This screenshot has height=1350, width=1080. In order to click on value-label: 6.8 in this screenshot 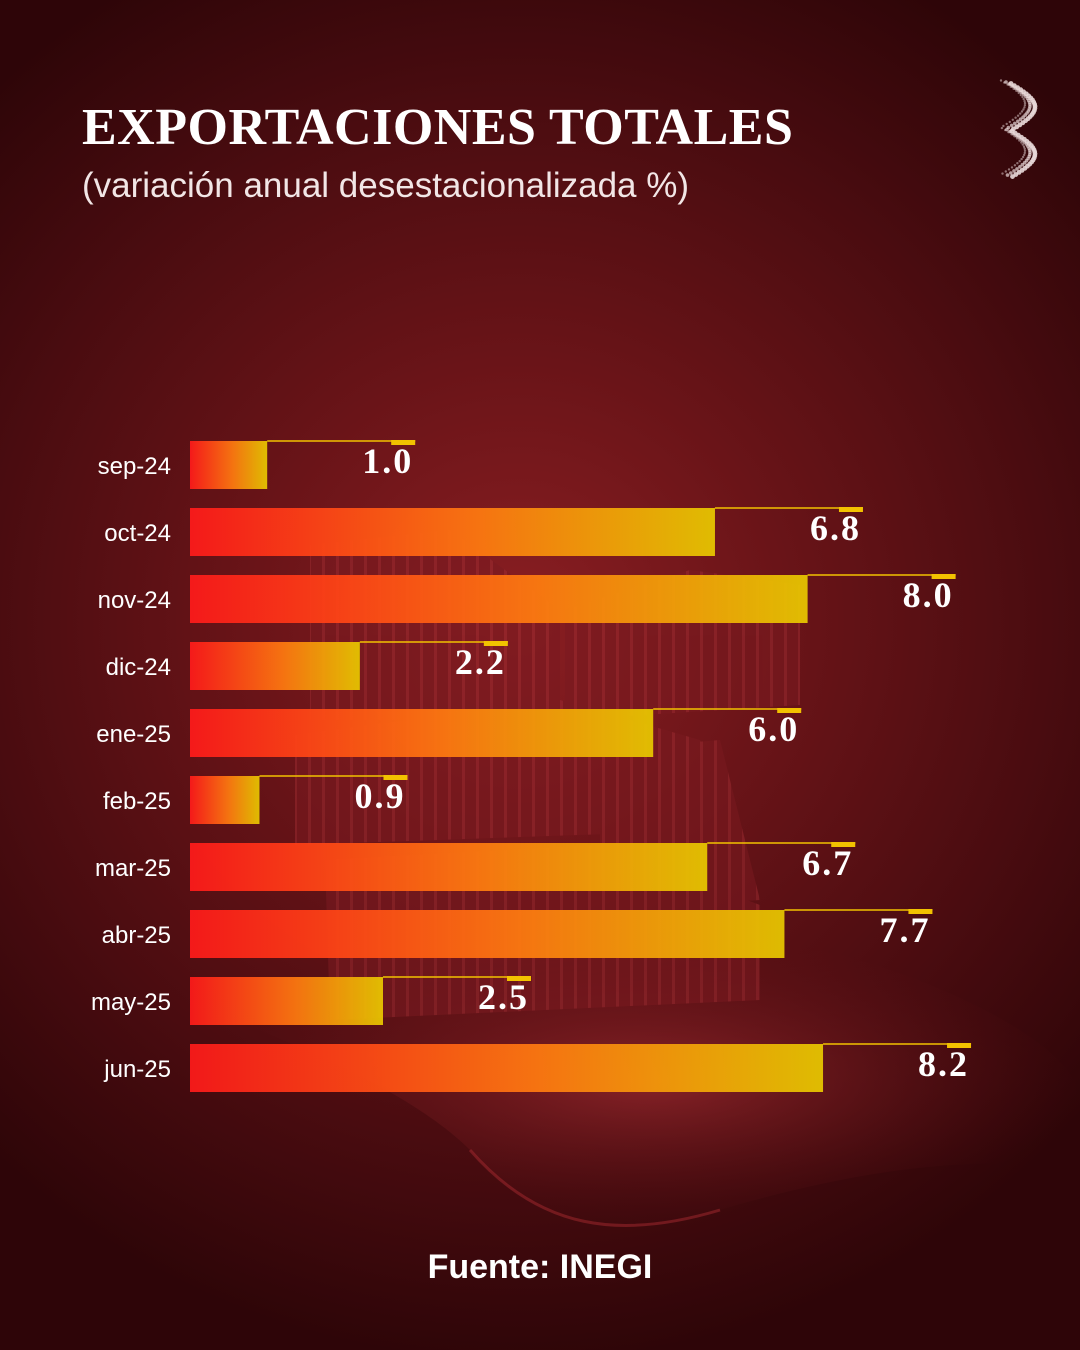, I will do `click(835, 528)`.